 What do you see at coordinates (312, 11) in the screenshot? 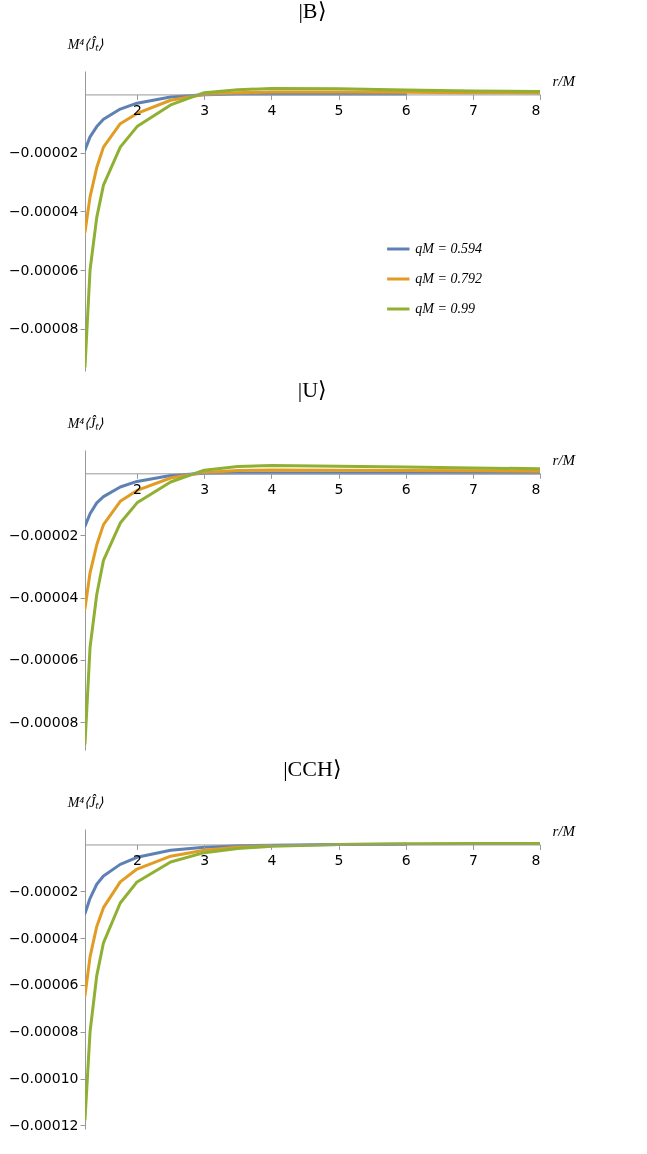
I see `chart-title: |B⟩` at bounding box center [312, 11].